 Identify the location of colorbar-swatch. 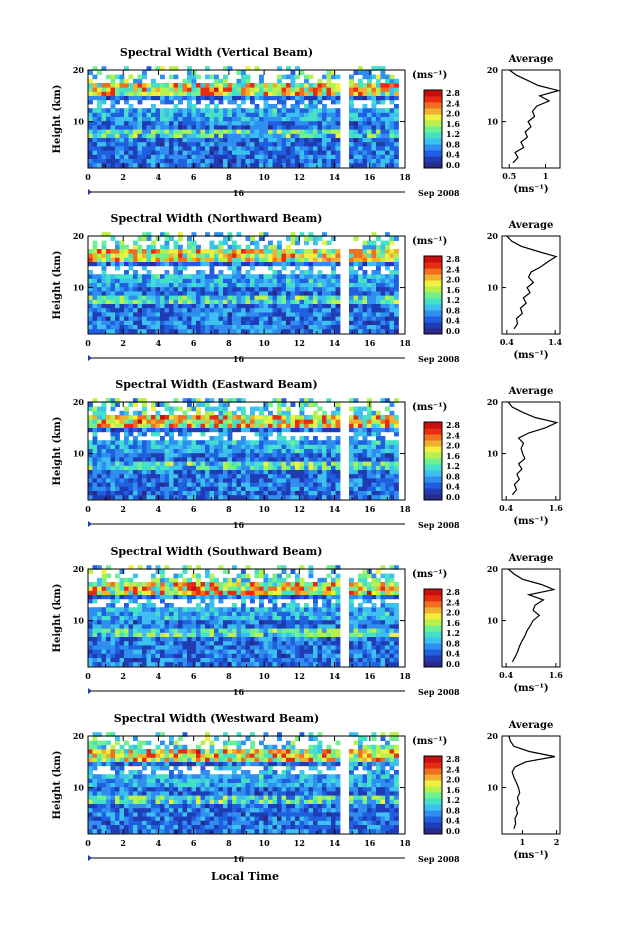
(433, 135).